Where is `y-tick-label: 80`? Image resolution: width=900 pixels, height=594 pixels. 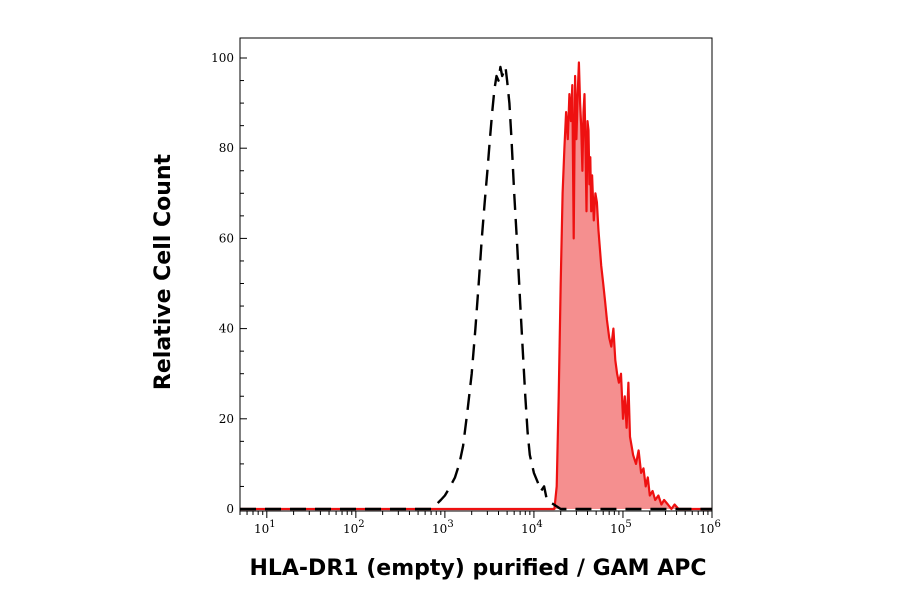 y-tick-label: 80 is located at coordinates (226, 148).